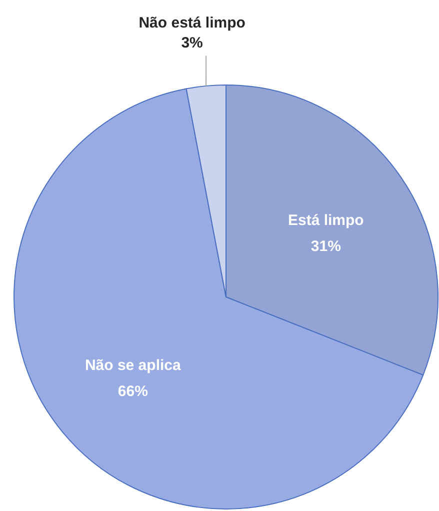 This screenshot has width=439, height=511. I want to click on slice-label: Não se aplica, so click(133, 365).